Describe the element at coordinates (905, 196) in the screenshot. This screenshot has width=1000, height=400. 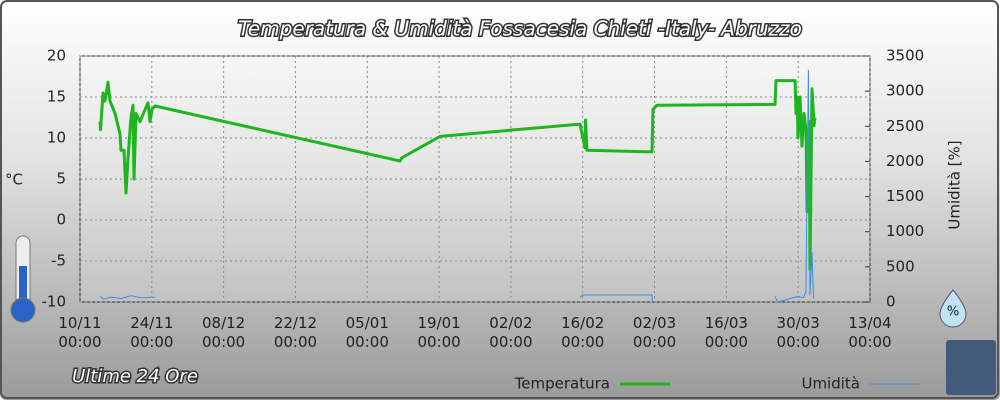
I see `y2-tick-label: 1500` at that location.